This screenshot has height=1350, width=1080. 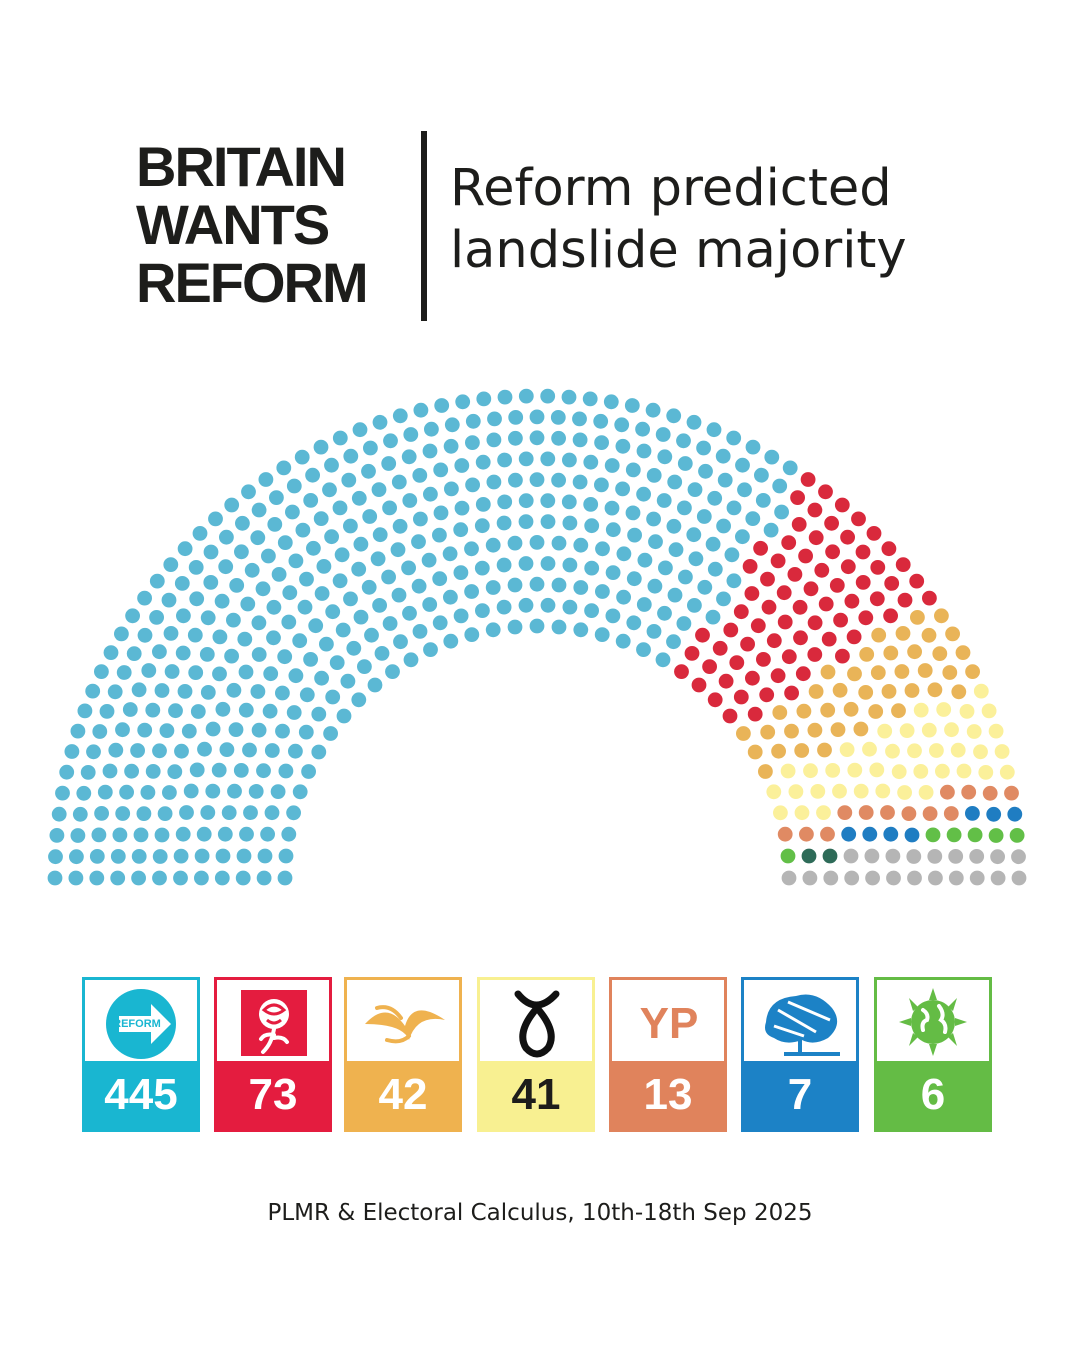 What do you see at coordinates (273, 1095) in the screenshot?
I see `seat-count-labour: 73` at bounding box center [273, 1095].